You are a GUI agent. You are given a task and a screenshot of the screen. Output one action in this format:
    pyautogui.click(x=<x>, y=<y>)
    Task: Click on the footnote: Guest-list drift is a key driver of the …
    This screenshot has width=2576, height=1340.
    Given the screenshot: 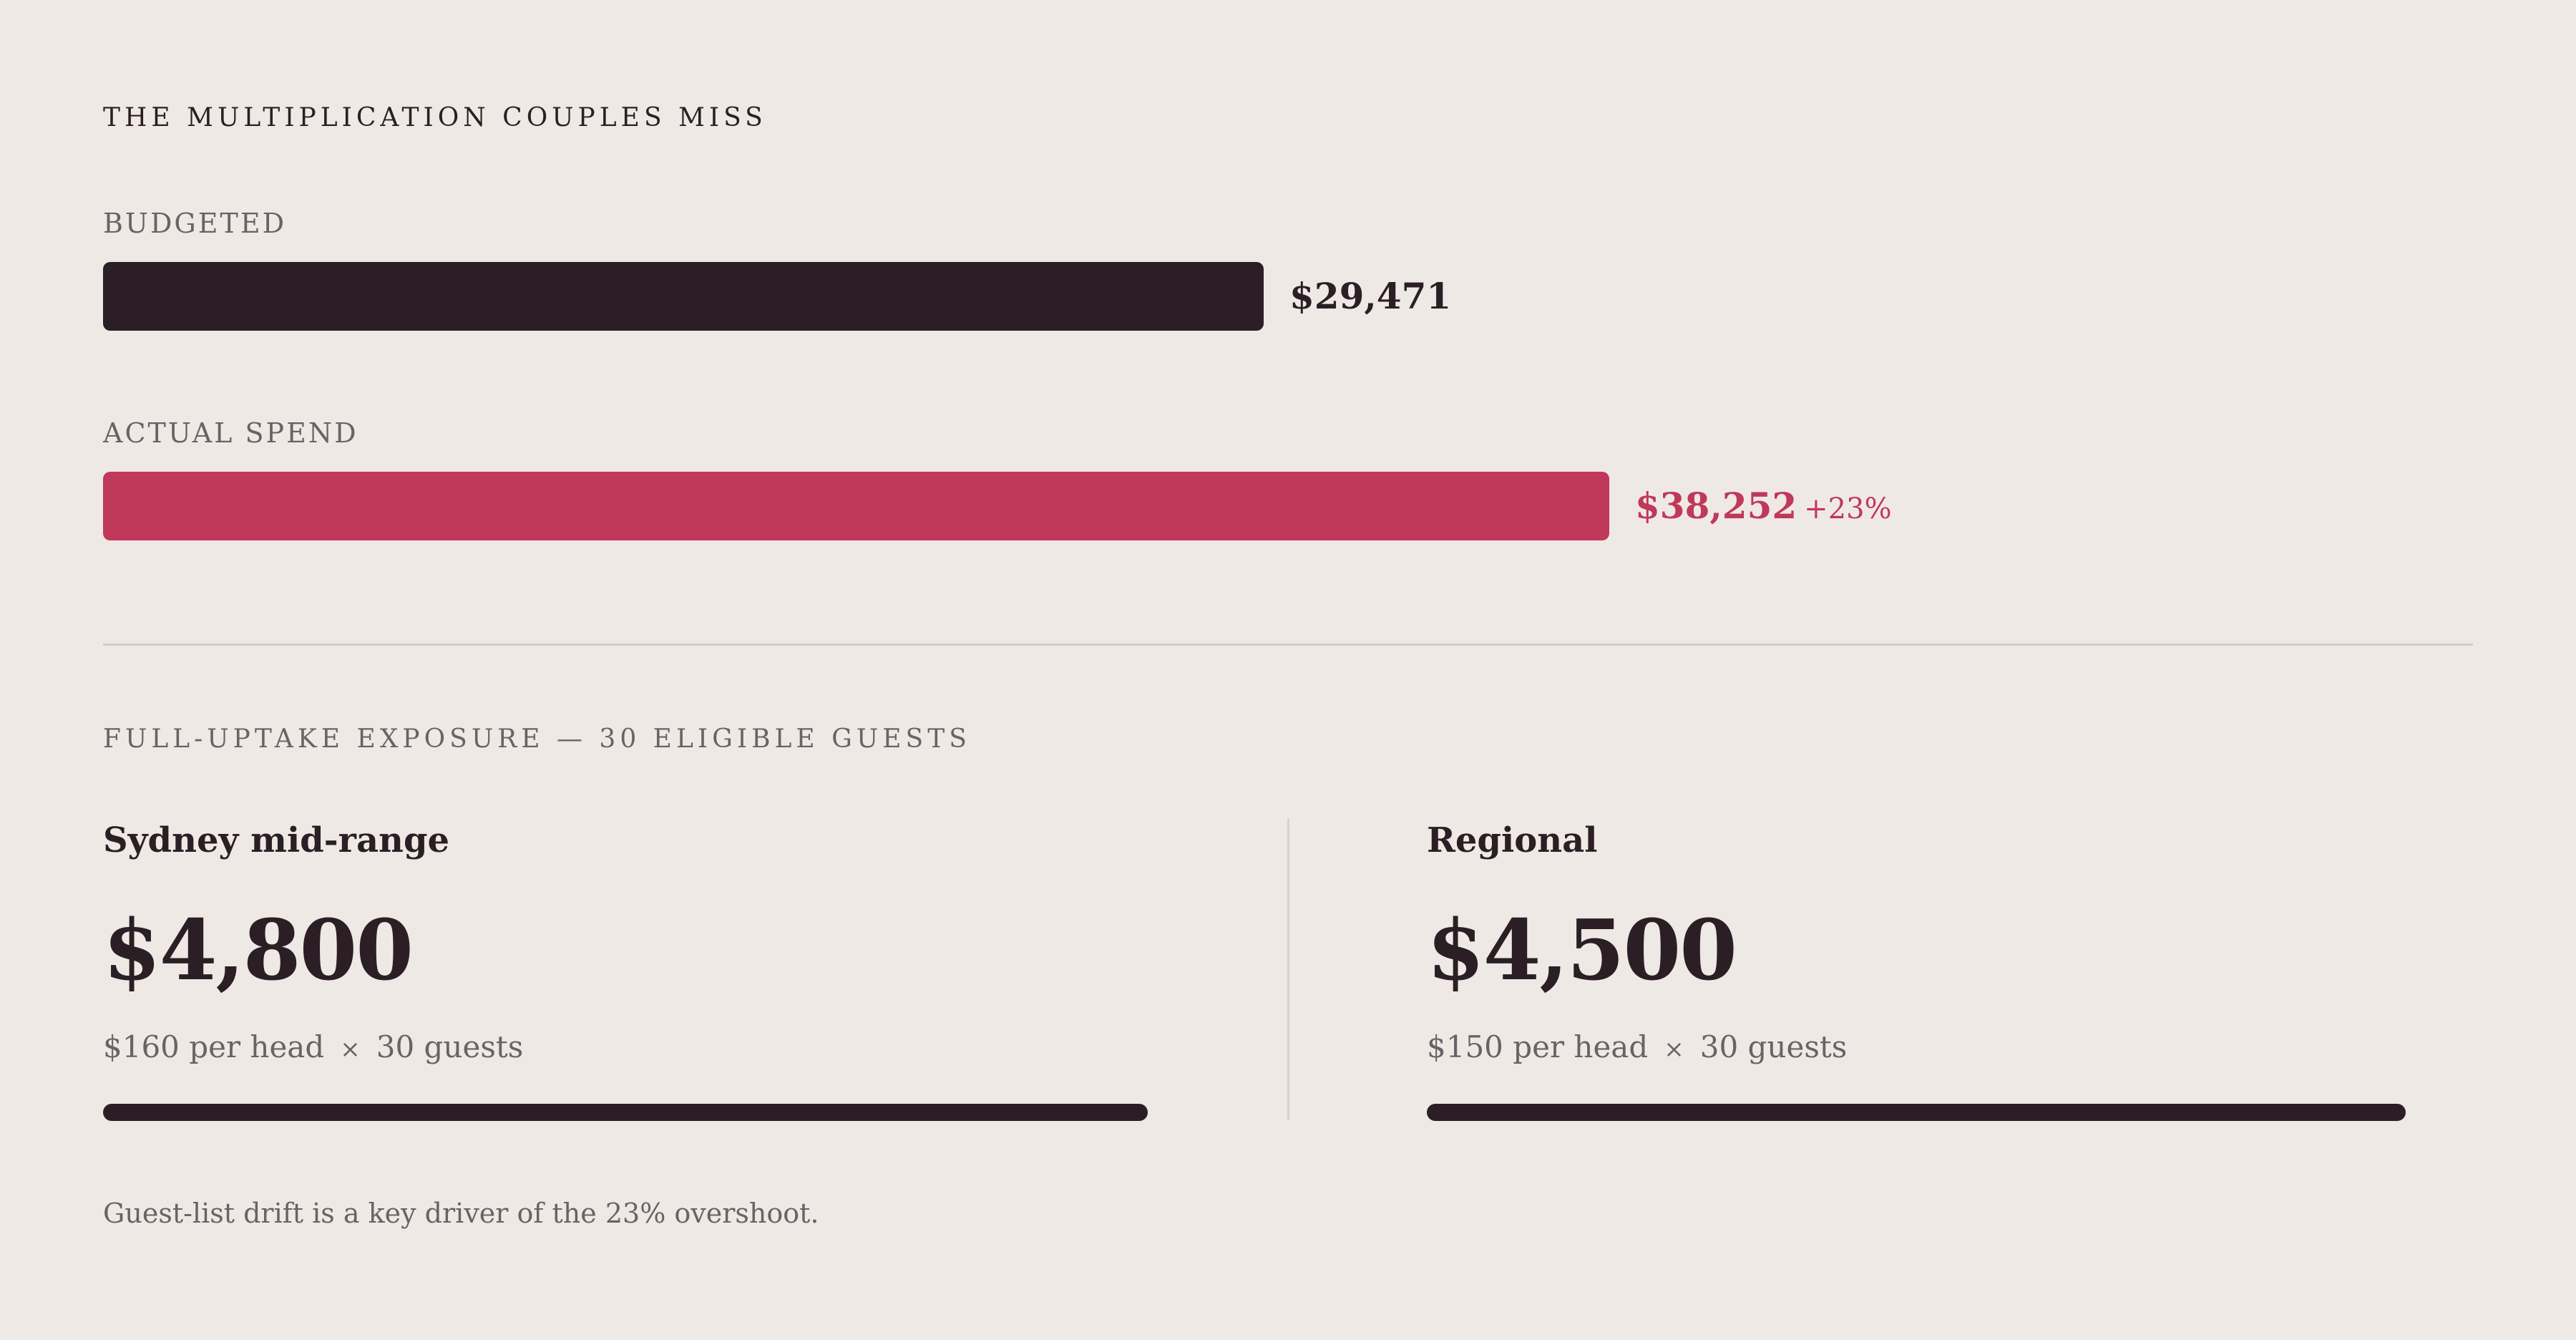 What is the action you would take?
    pyautogui.click(x=461, y=1213)
    